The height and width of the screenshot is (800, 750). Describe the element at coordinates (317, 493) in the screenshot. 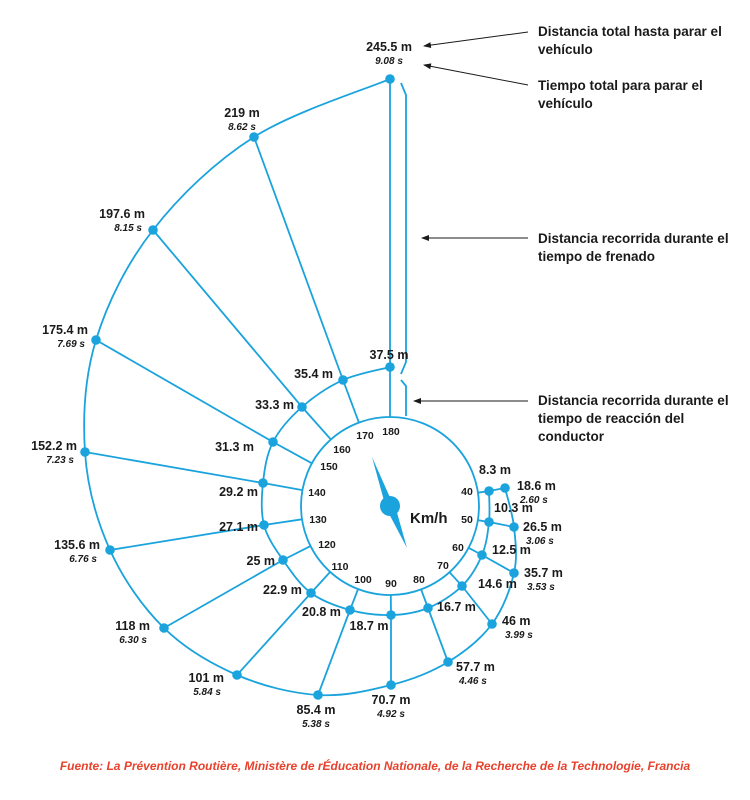

I see `speed-tick-label: 140` at that location.